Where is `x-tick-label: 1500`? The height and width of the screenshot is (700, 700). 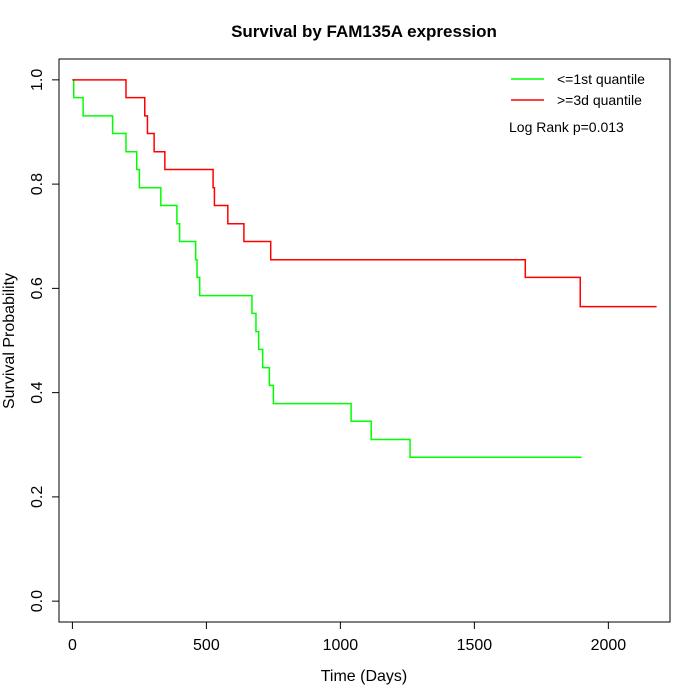
x-tick-label: 1500 is located at coordinates (475, 645).